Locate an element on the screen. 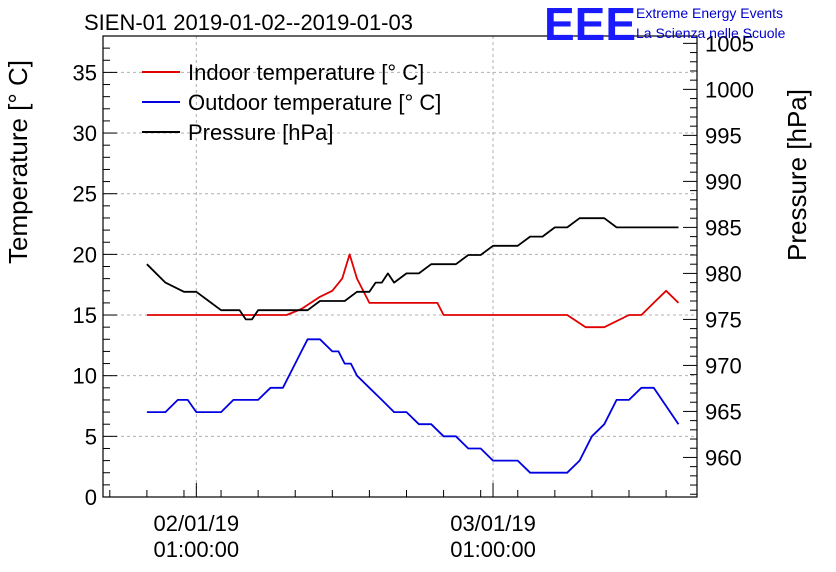 This screenshot has height=572, width=836. y-right-tick-label-3: 975 is located at coordinates (723, 319).